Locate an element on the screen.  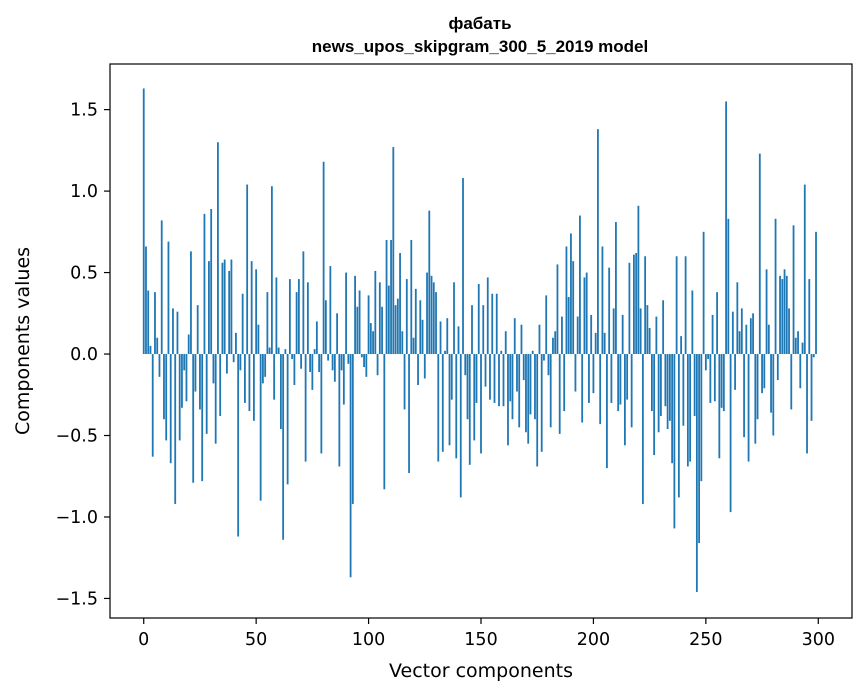
y-tick-label: 0.0 is located at coordinates (84, 355).